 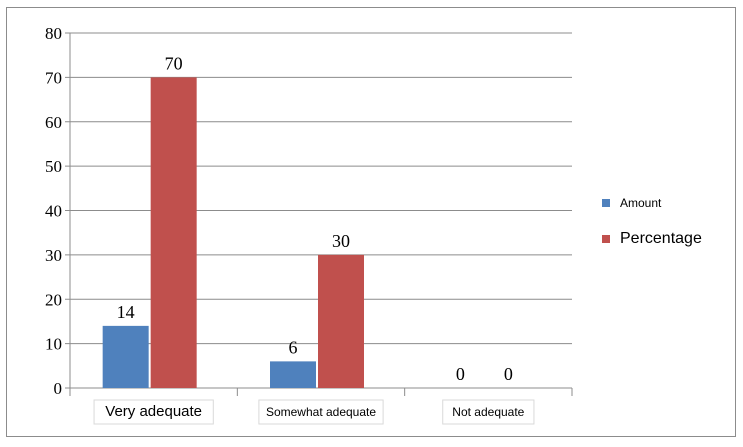 I want to click on y-tick-label: 20, so click(x=53, y=299).